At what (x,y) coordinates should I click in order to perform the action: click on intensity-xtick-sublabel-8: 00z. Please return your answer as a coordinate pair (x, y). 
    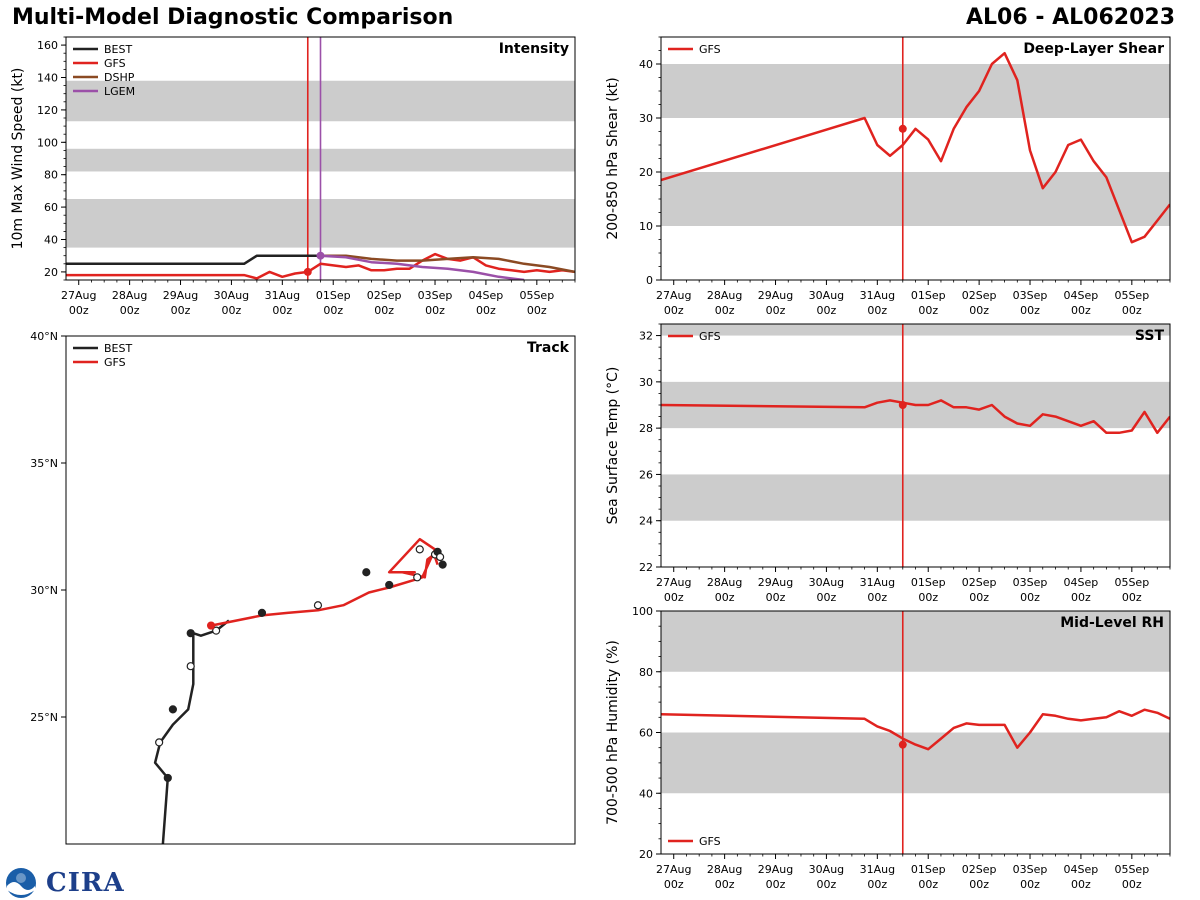
    Looking at the image, I should click on (486, 310).